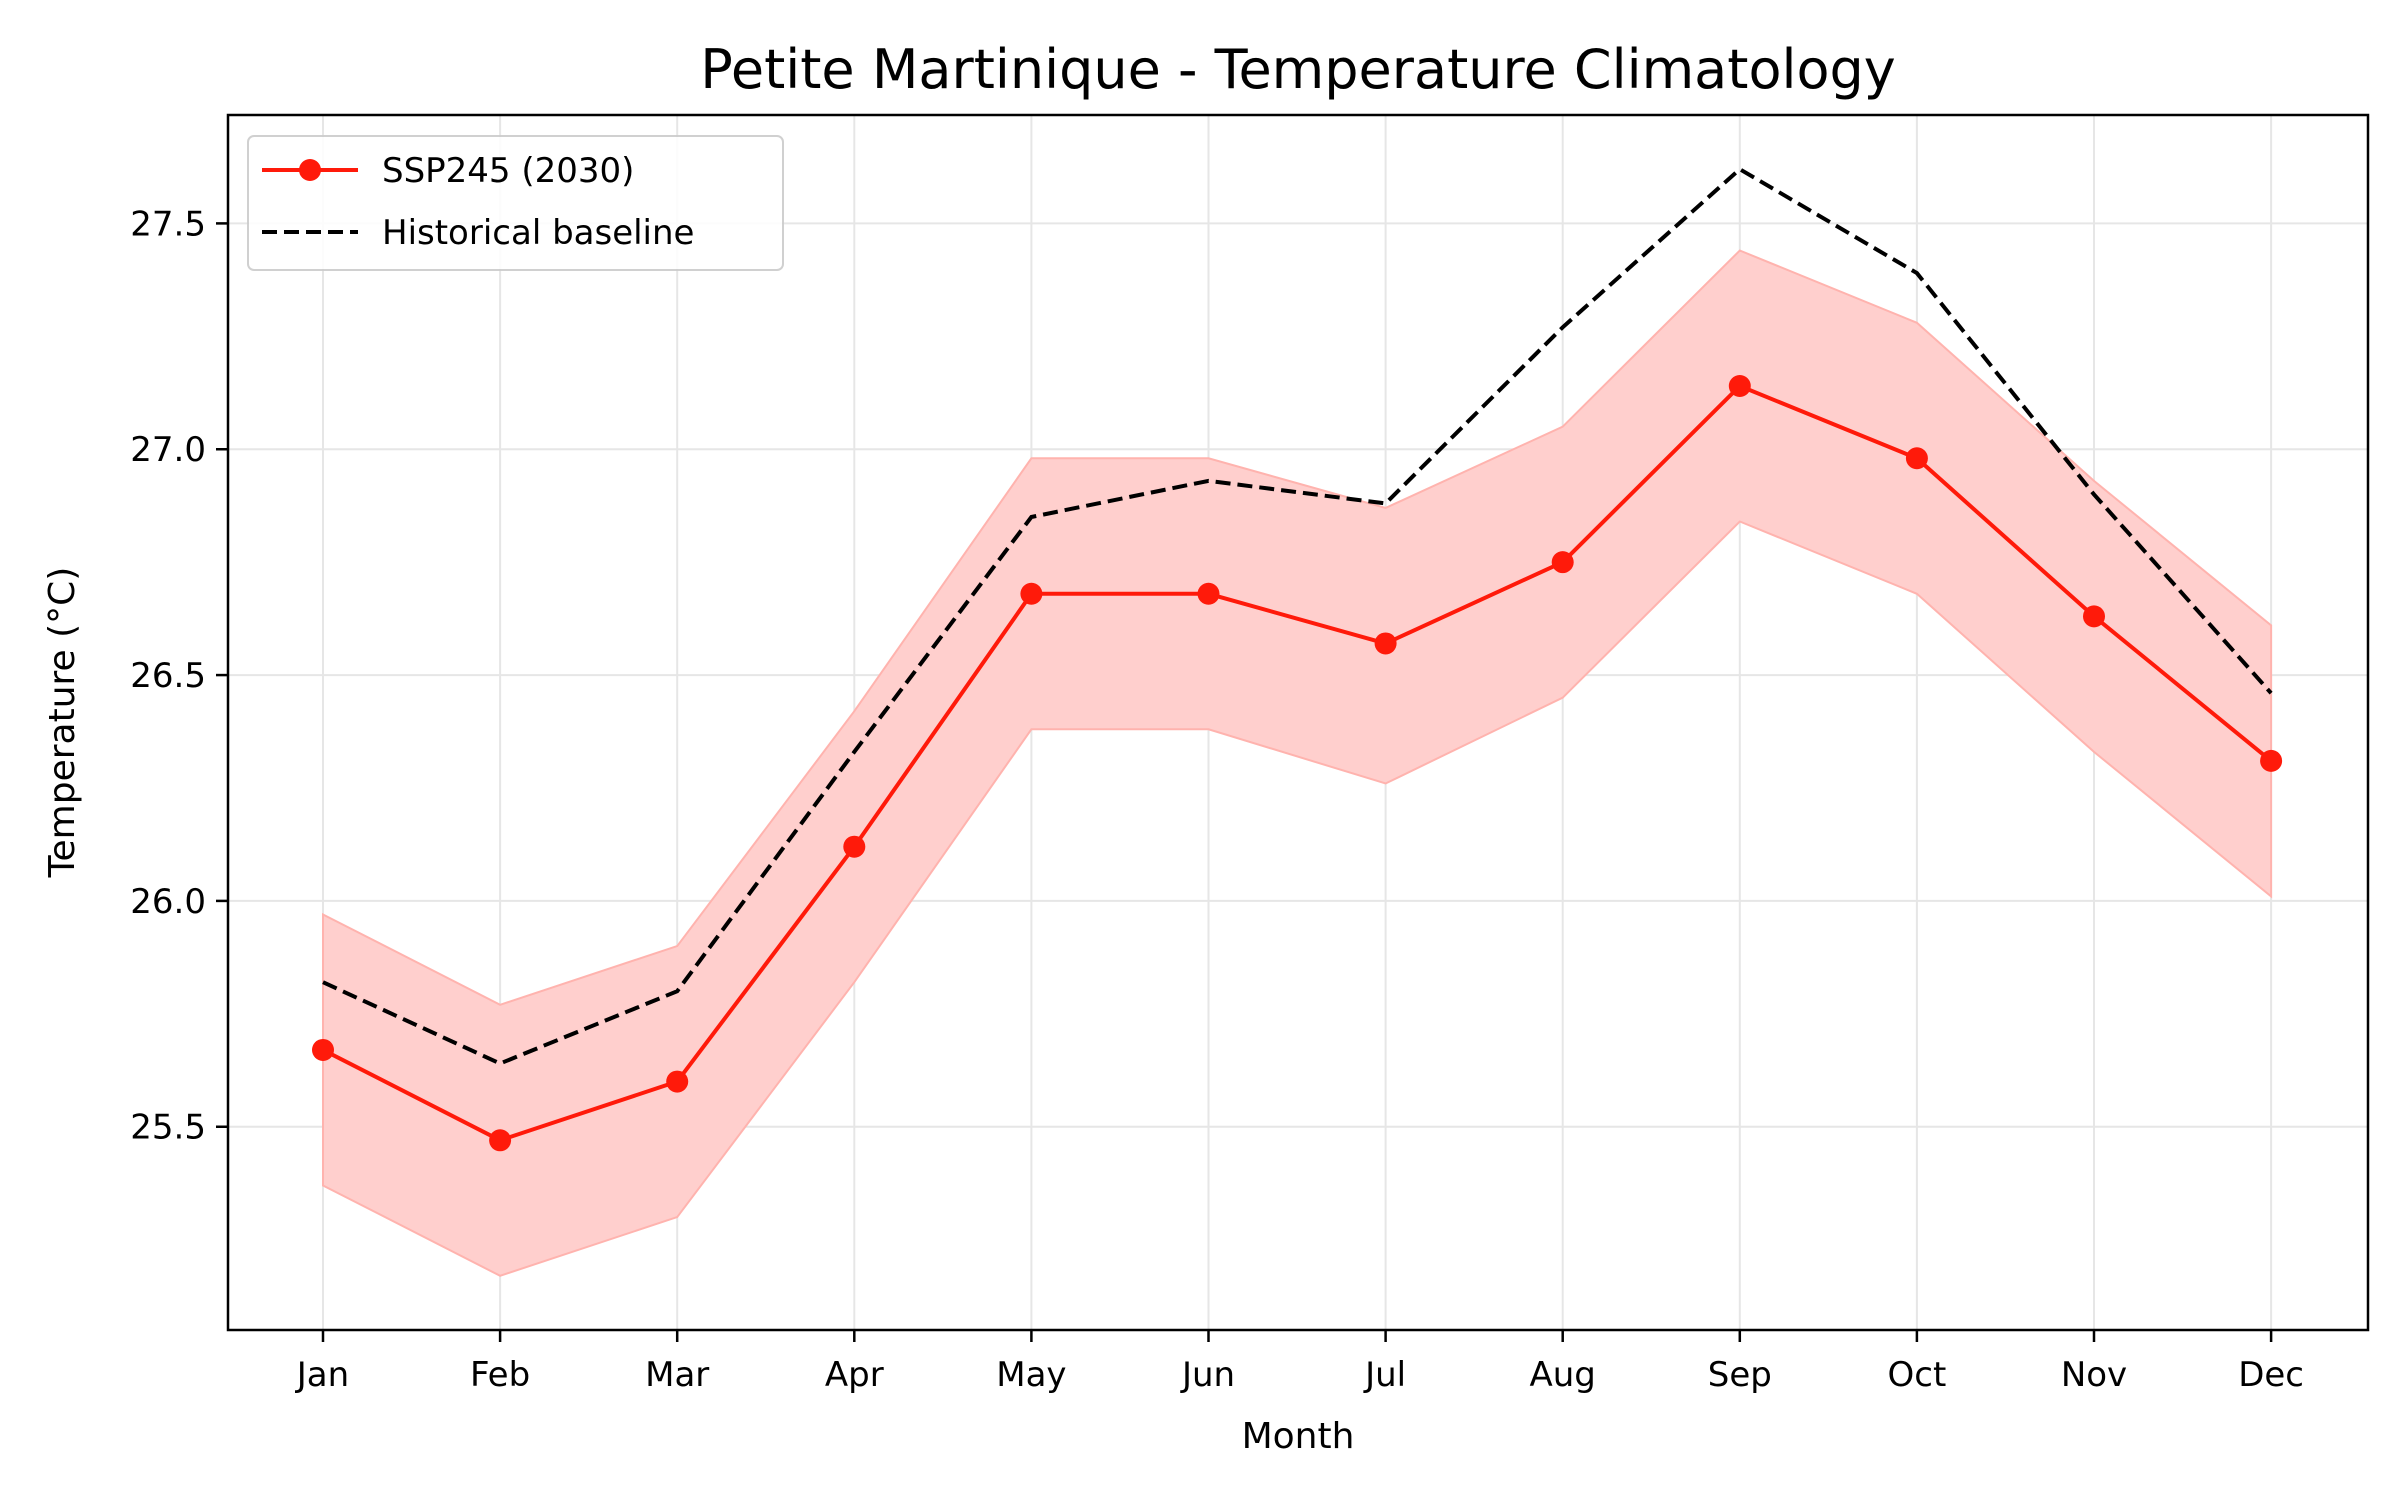 The image size is (2400, 1500). What do you see at coordinates (508, 171) in the screenshot?
I see `legend-label-ssp245: SSP245 (2030)` at bounding box center [508, 171].